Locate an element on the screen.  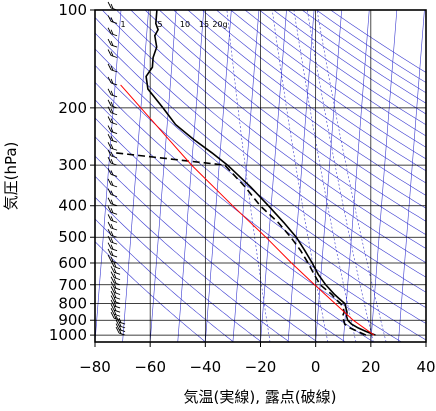
mixing-ratio-label: 10 is located at coordinates (185, 24).